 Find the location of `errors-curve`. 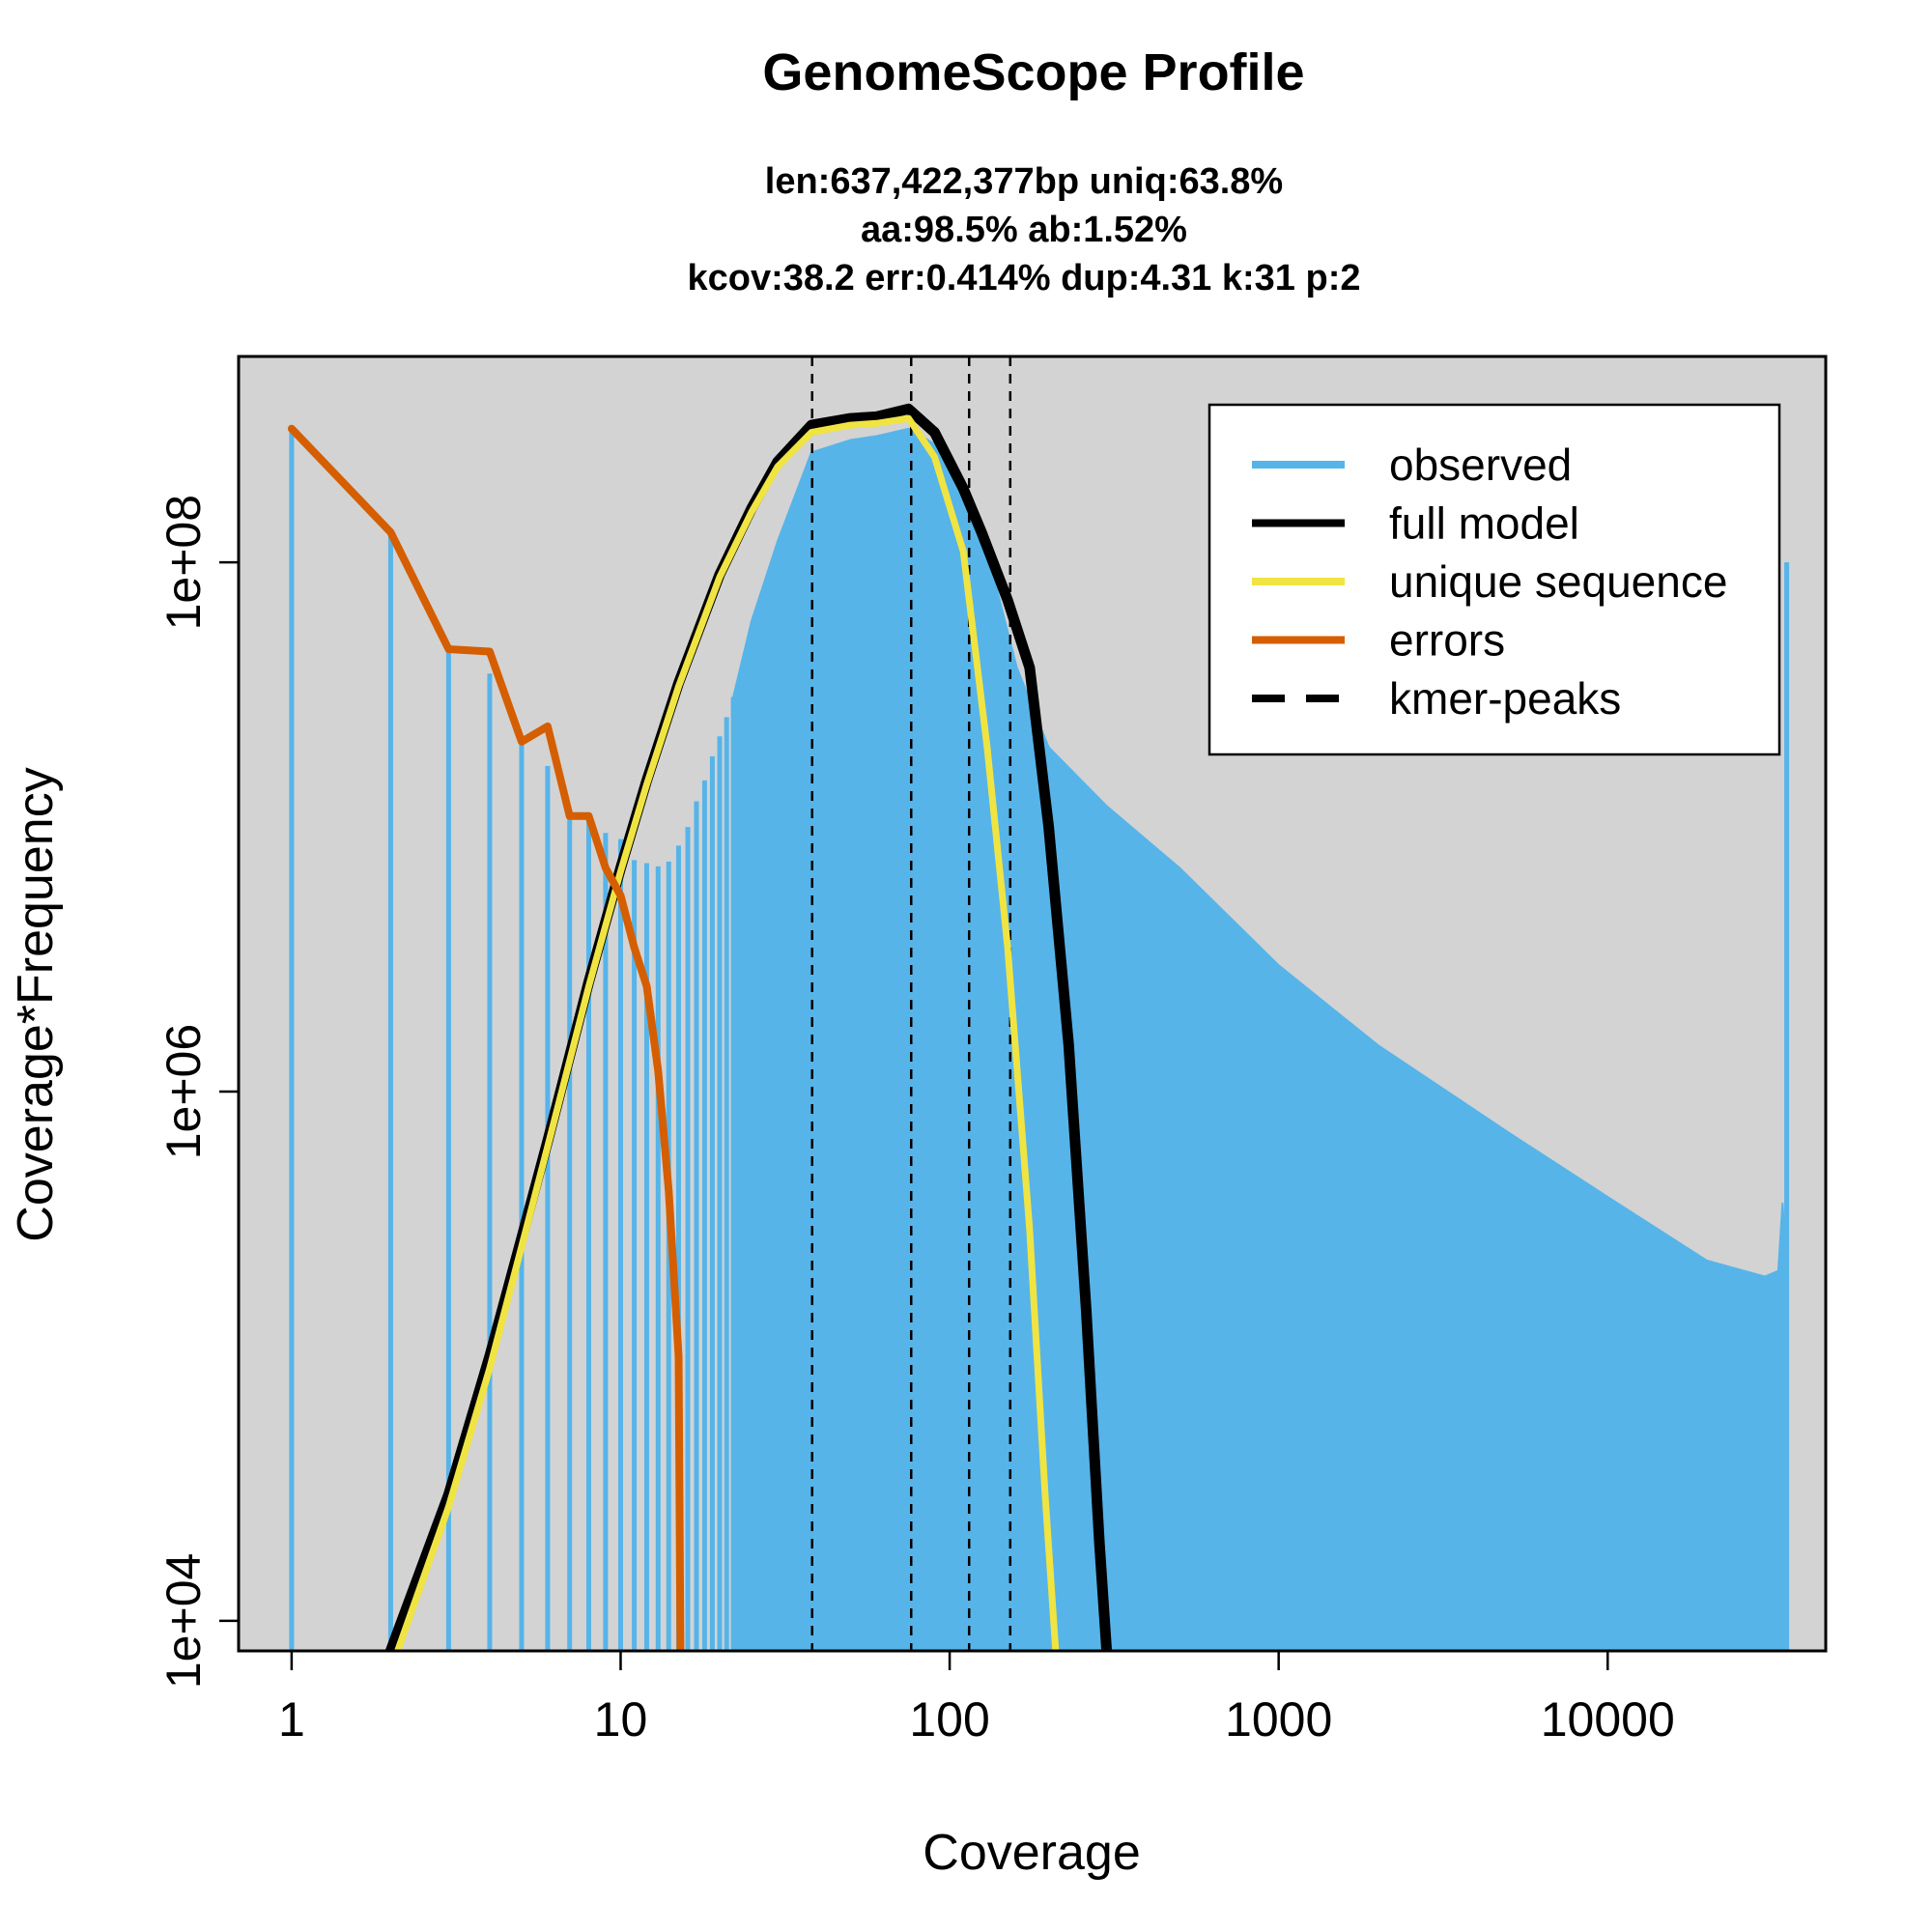

errors-curve is located at coordinates (486, 1037).